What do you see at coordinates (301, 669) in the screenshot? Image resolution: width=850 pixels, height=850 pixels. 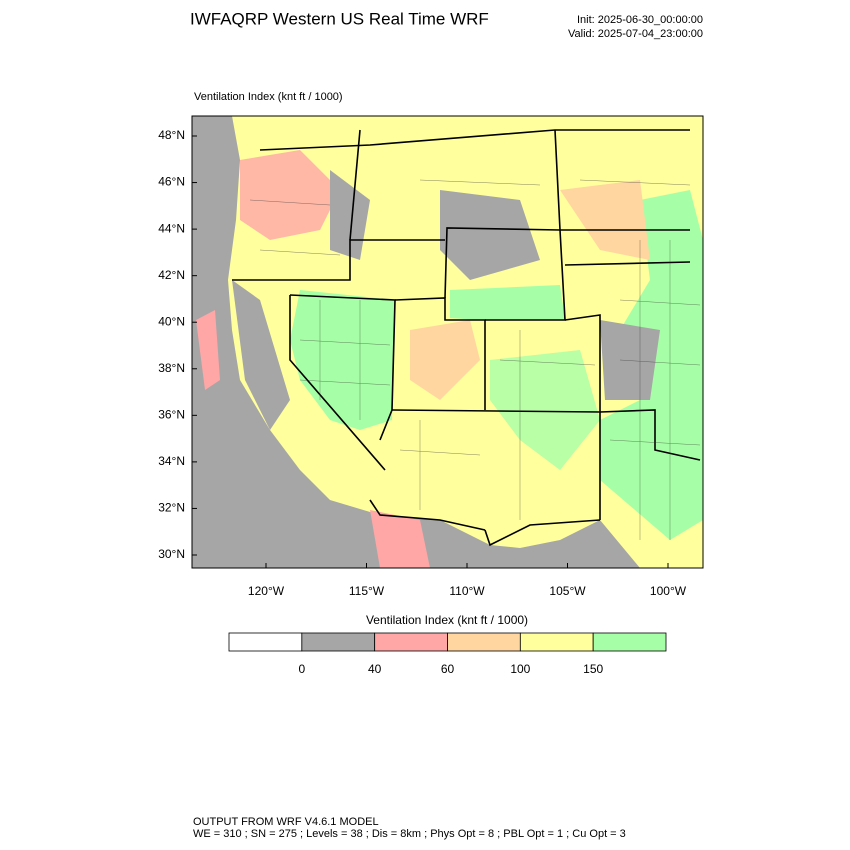 I see `colorbar-label: 0` at bounding box center [301, 669].